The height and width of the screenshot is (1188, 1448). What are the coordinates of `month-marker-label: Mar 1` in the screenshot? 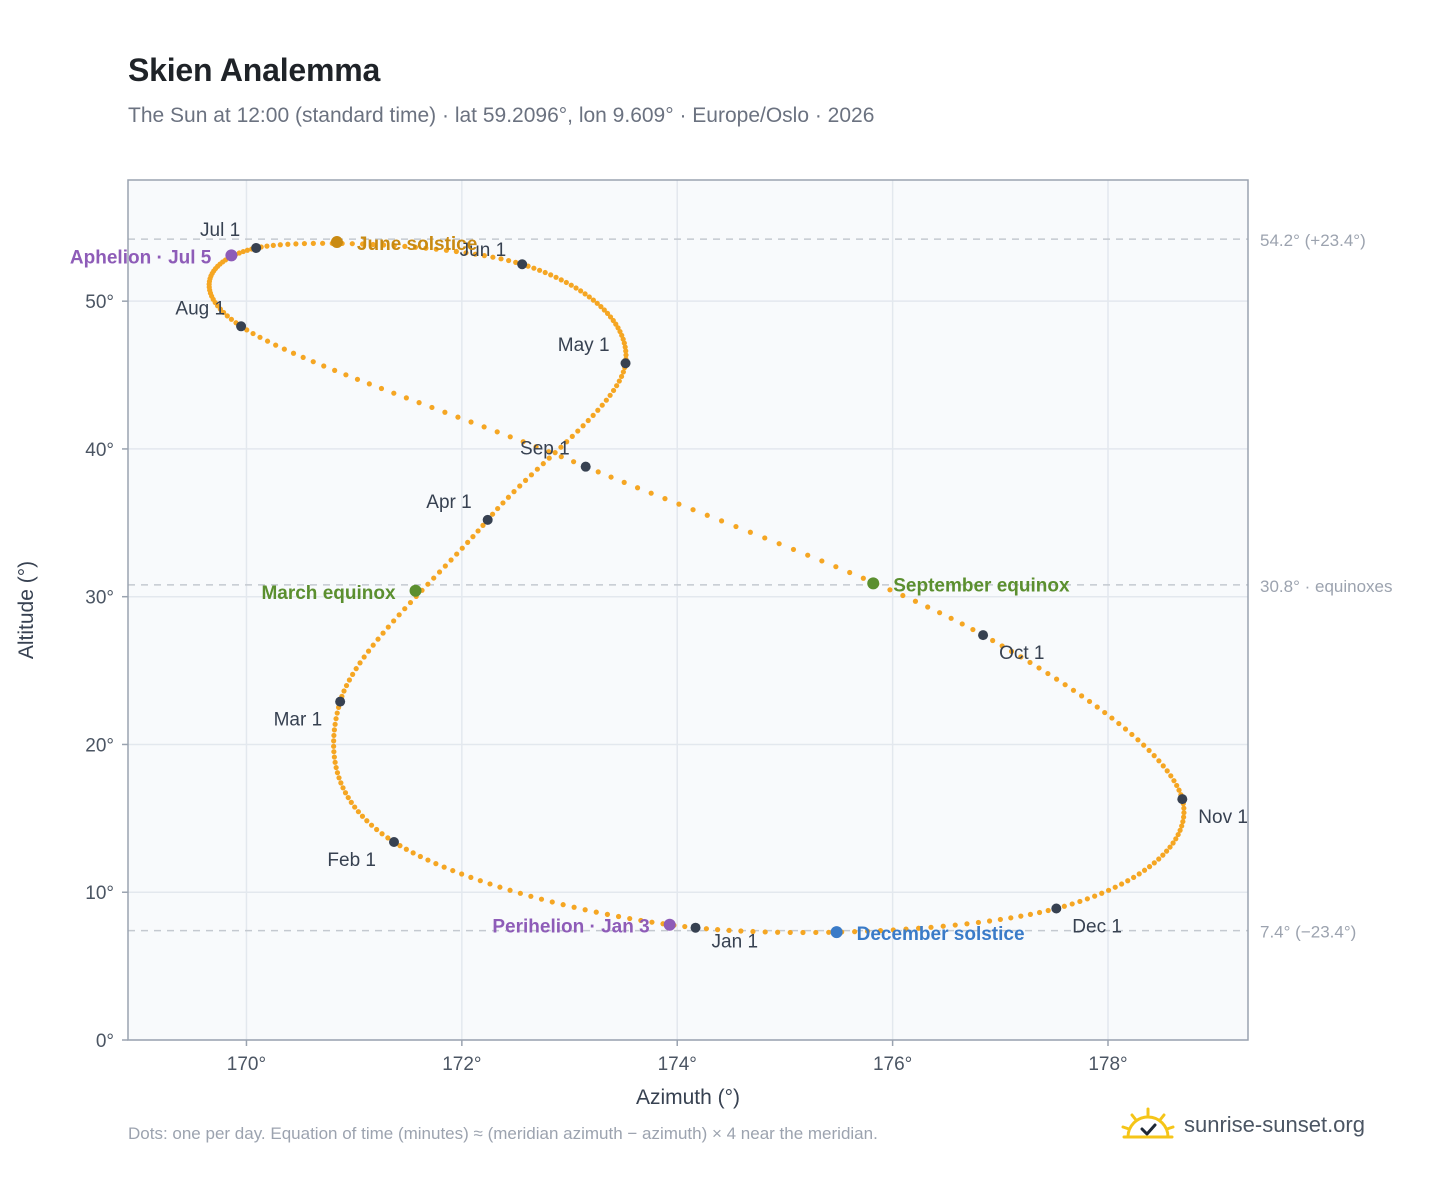 It's located at (298, 720).